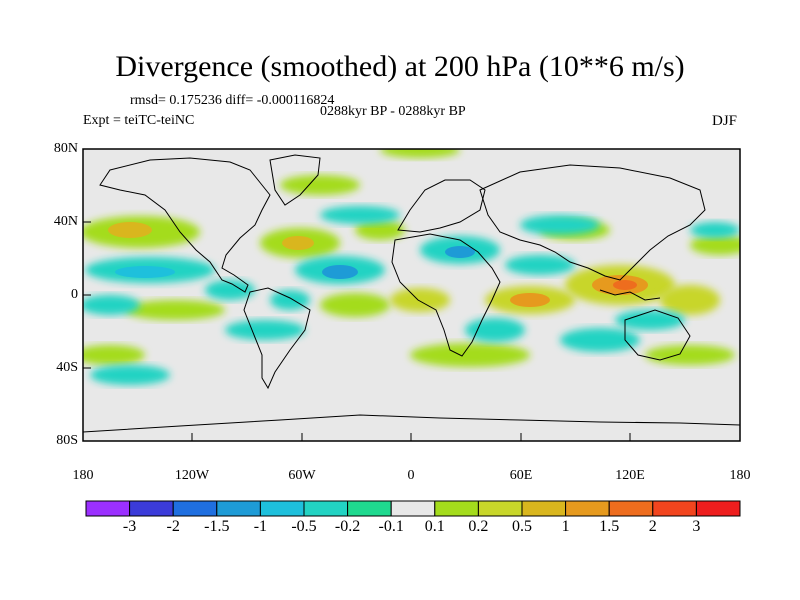 This screenshot has width=800, height=600. Describe the element at coordinates (391, 526) in the screenshot. I see `colorbar-label: -0.1` at that location.